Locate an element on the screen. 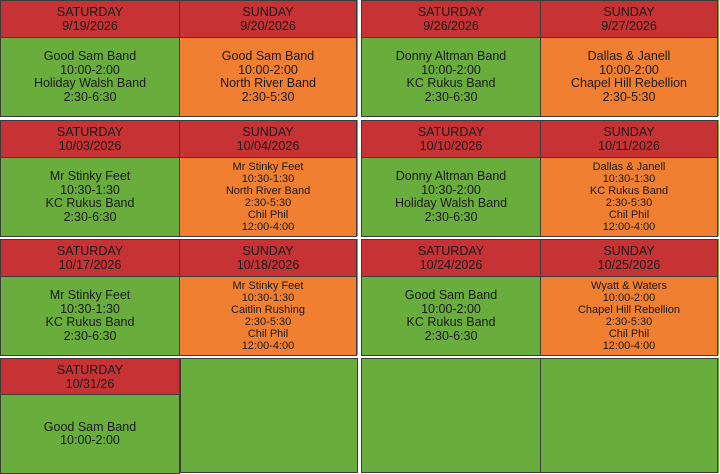 The height and width of the screenshot is (474, 720). date-label: 9/26/2026 is located at coordinates (451, 26).